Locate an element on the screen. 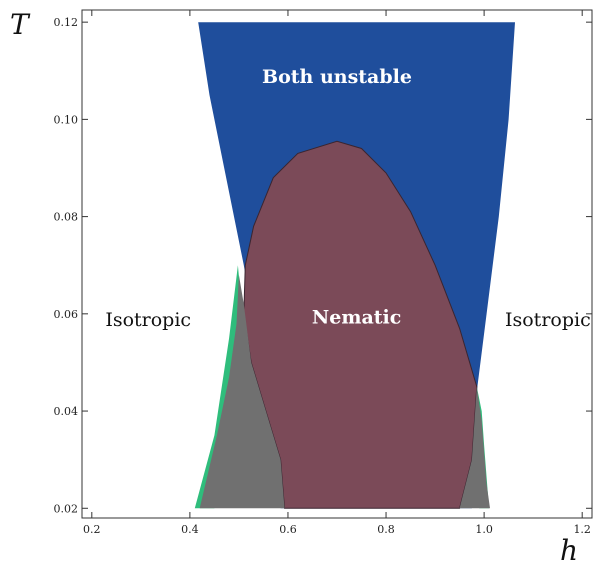 Image resolution: width=601 pixels, height=567 pixels. x-tick-label: 0.8 is located at coordinates (386, 529).